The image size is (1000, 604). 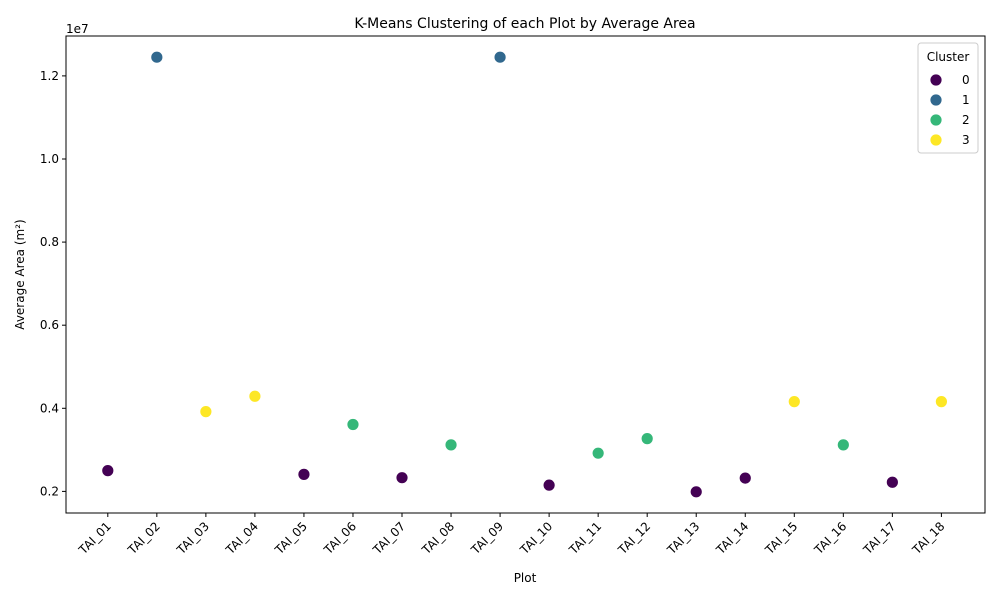 I want to click on y-tick-label: 0.2, so click(x=49, y=491).